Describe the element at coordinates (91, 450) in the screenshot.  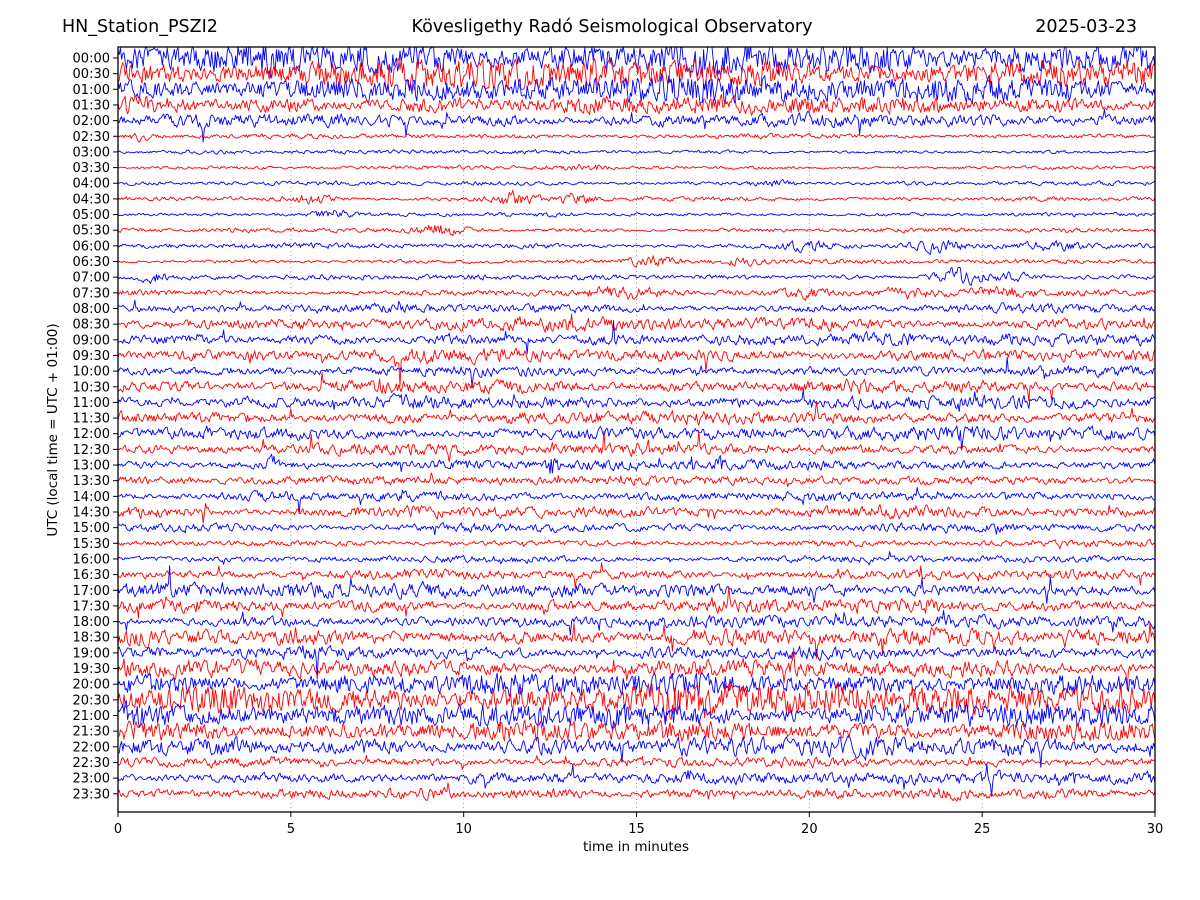
I see `y-tick-label-12:30: 12:30` at that location.